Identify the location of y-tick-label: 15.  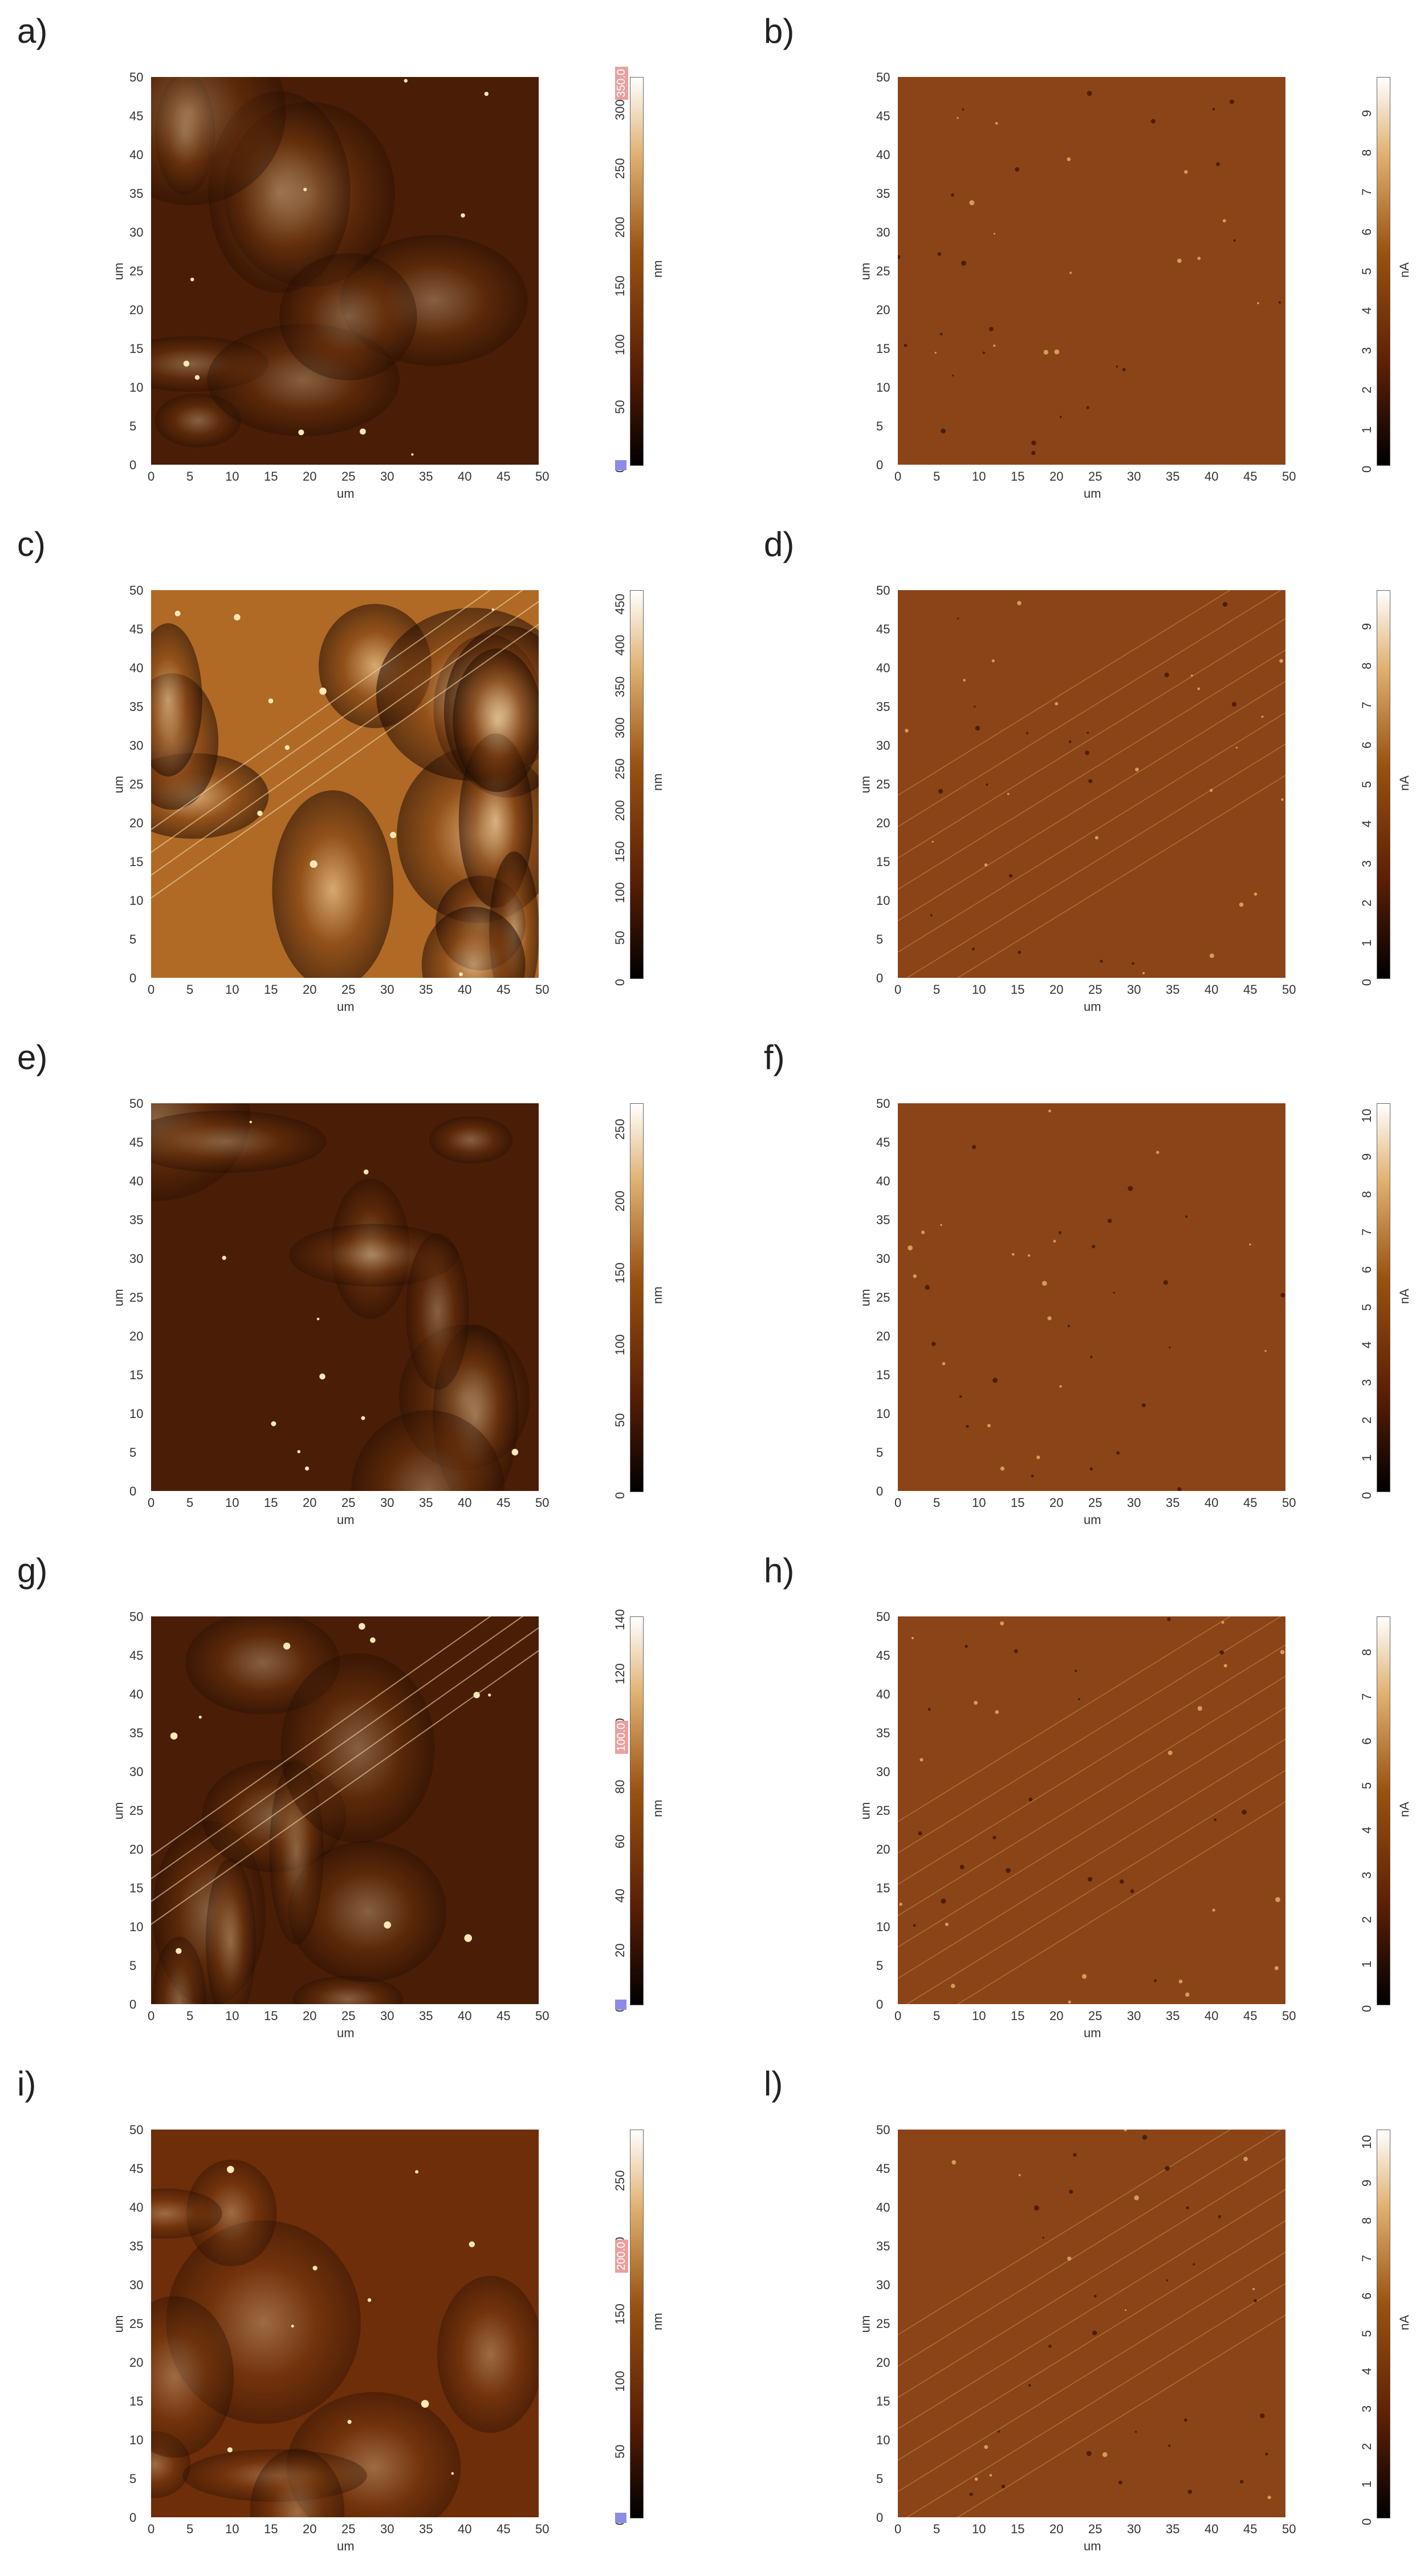
(883, 1888).